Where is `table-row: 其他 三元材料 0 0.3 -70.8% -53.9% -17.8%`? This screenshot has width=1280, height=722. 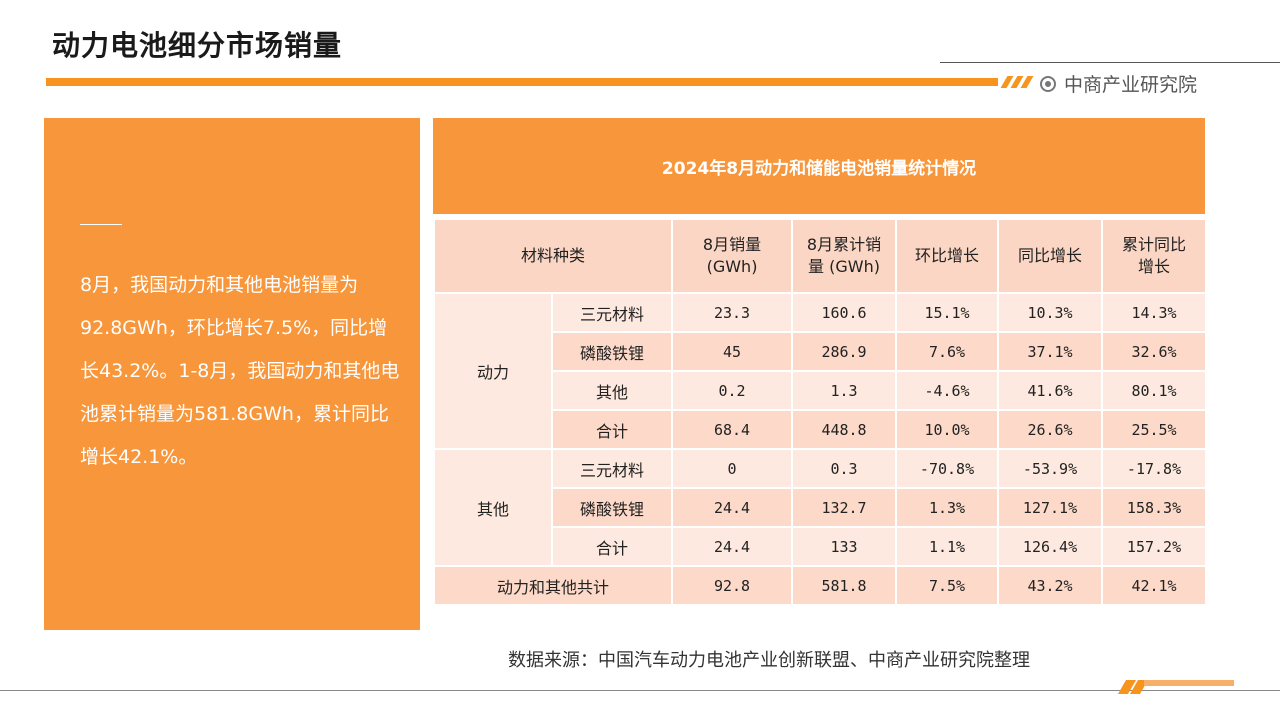
table-row: 其他 三元材料 0 0.3 -70.8% -53.9% -17.8% is located at coordinates (820, 507).